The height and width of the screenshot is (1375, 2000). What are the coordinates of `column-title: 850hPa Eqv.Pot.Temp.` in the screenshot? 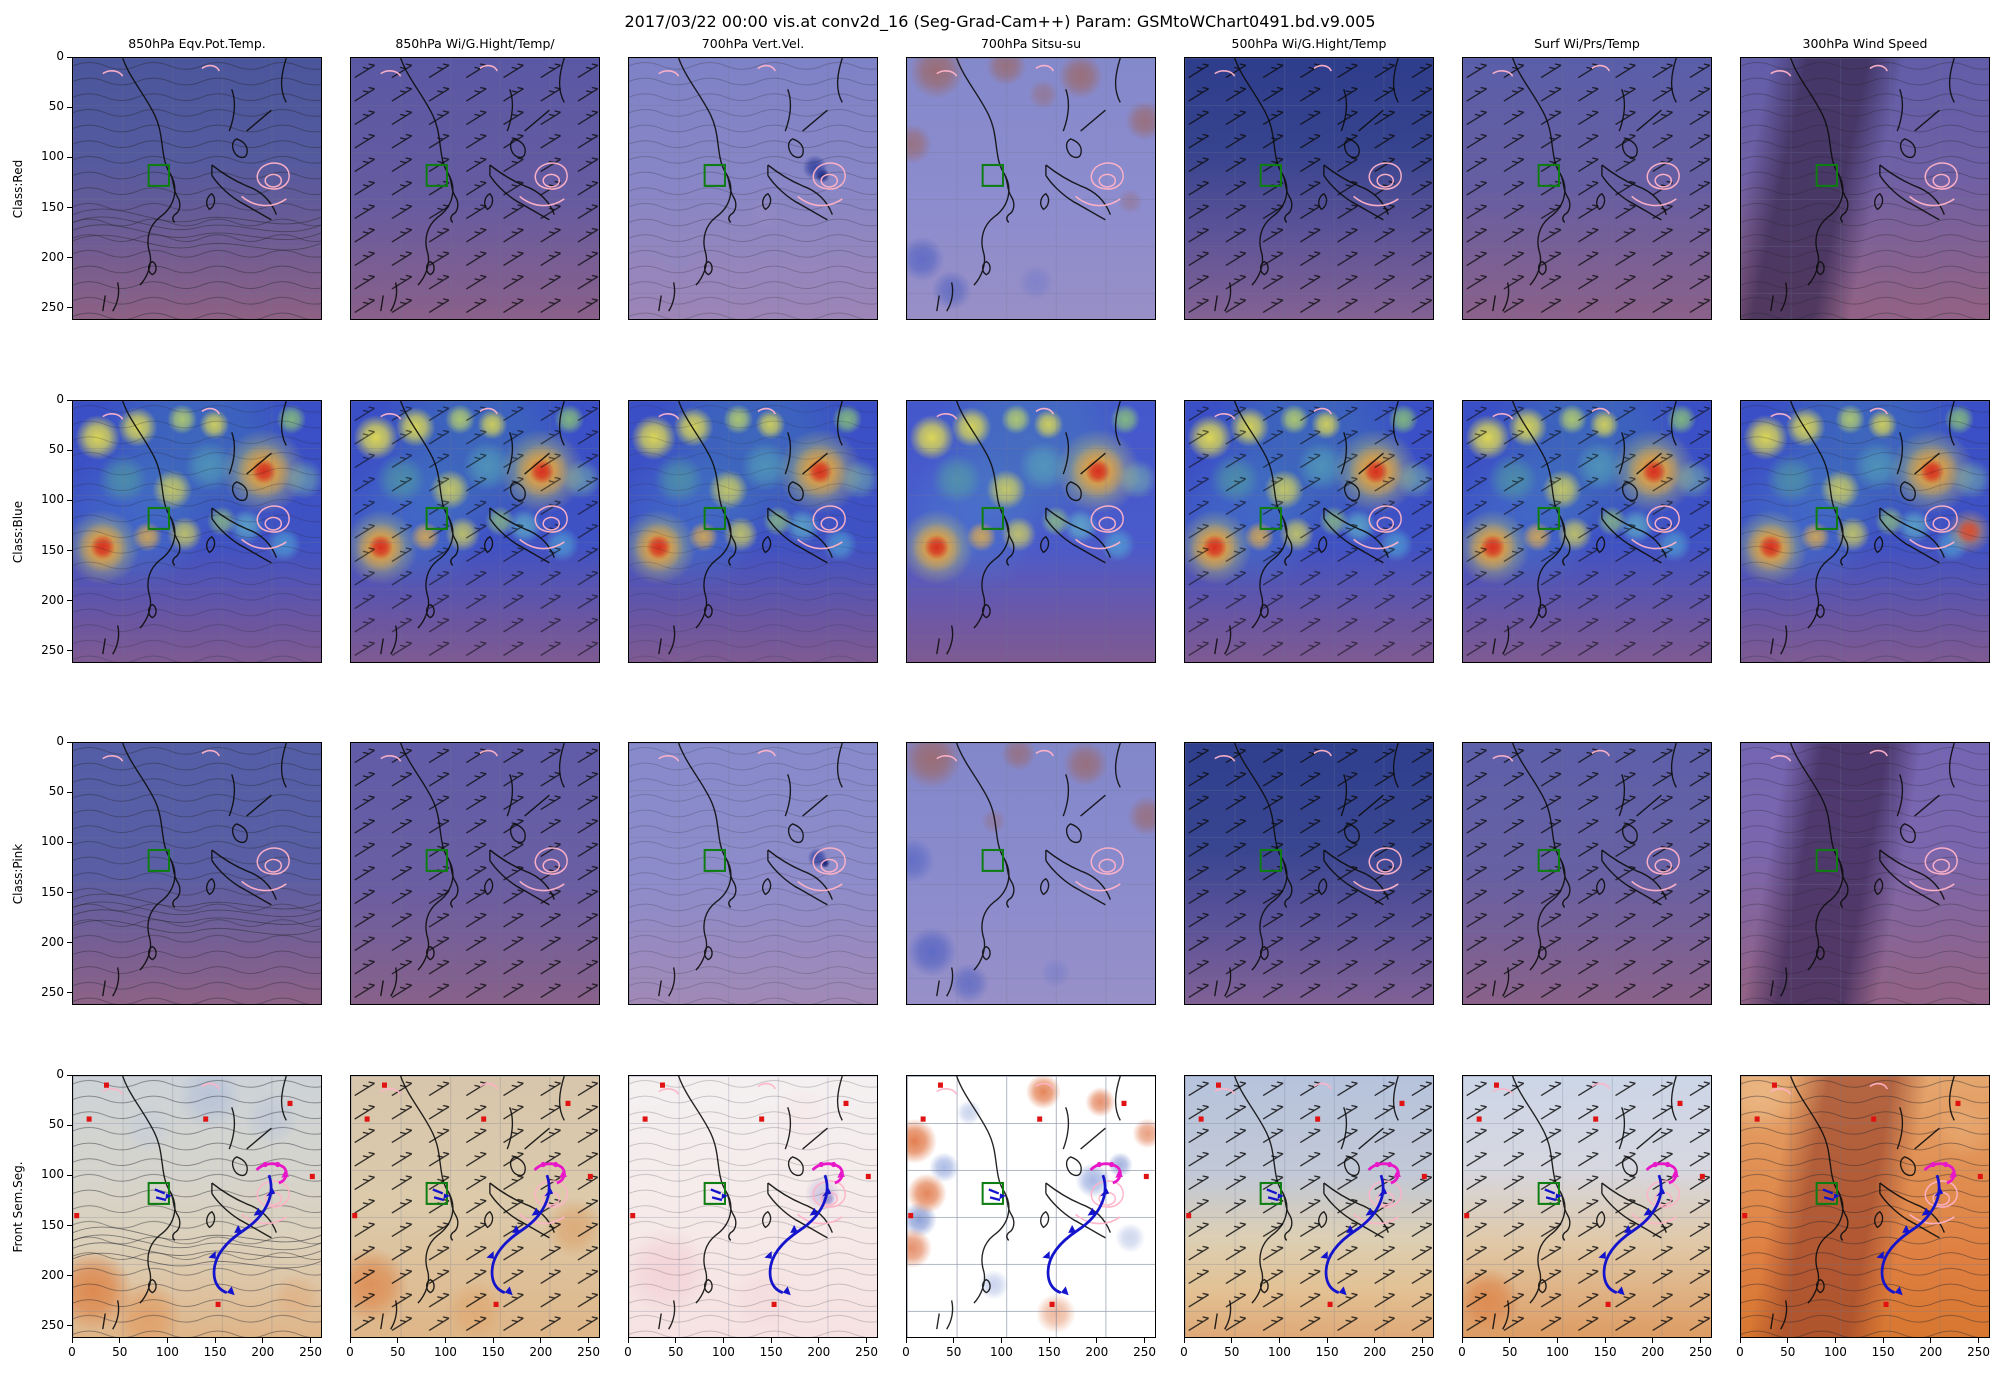 It's located at (197, 43).